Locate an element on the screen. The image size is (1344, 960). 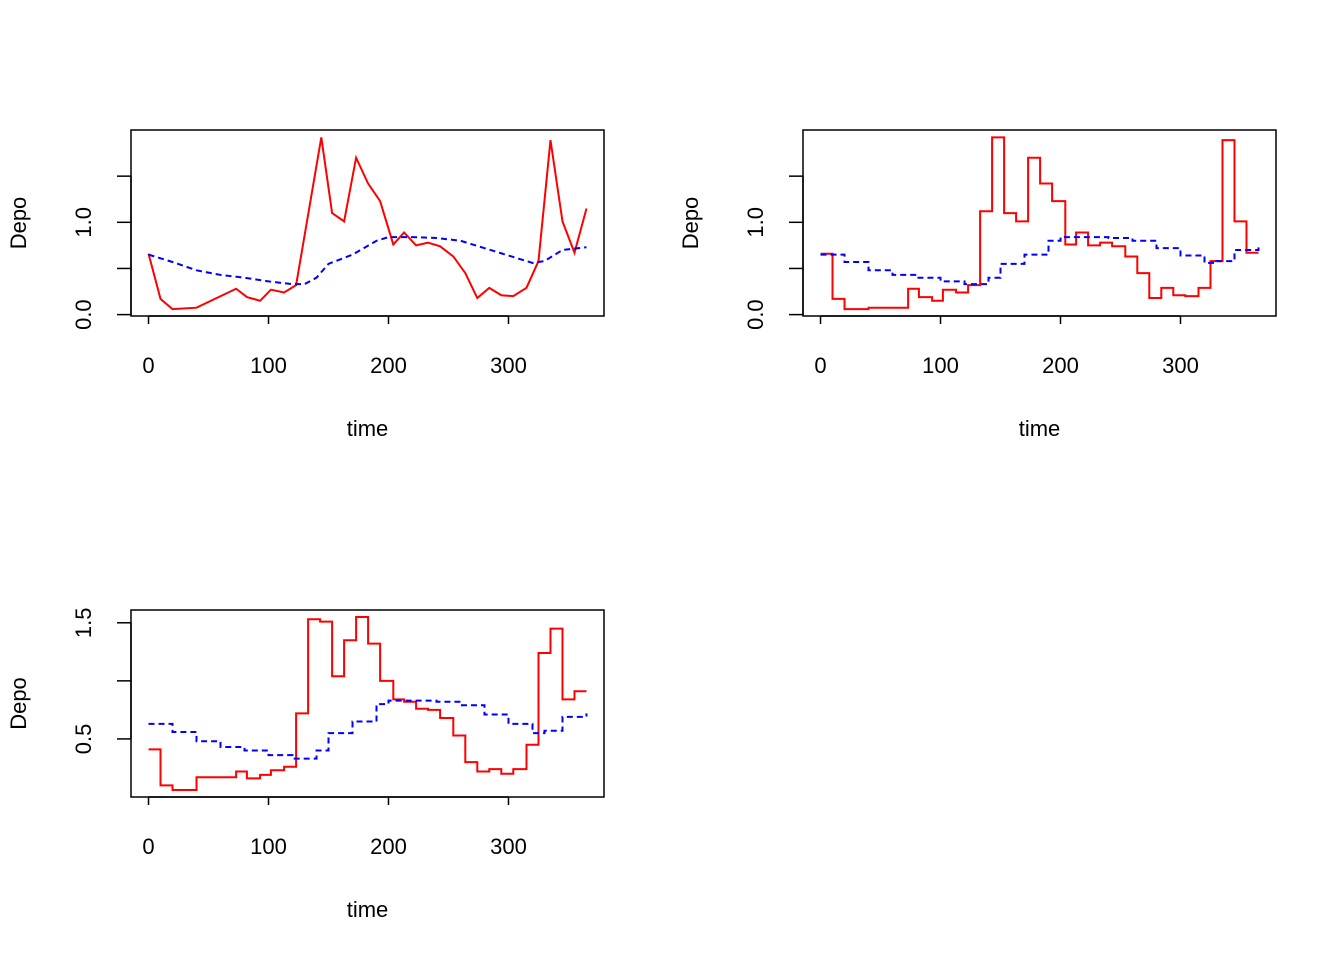
plot-box is located at coordinates (367, 223).